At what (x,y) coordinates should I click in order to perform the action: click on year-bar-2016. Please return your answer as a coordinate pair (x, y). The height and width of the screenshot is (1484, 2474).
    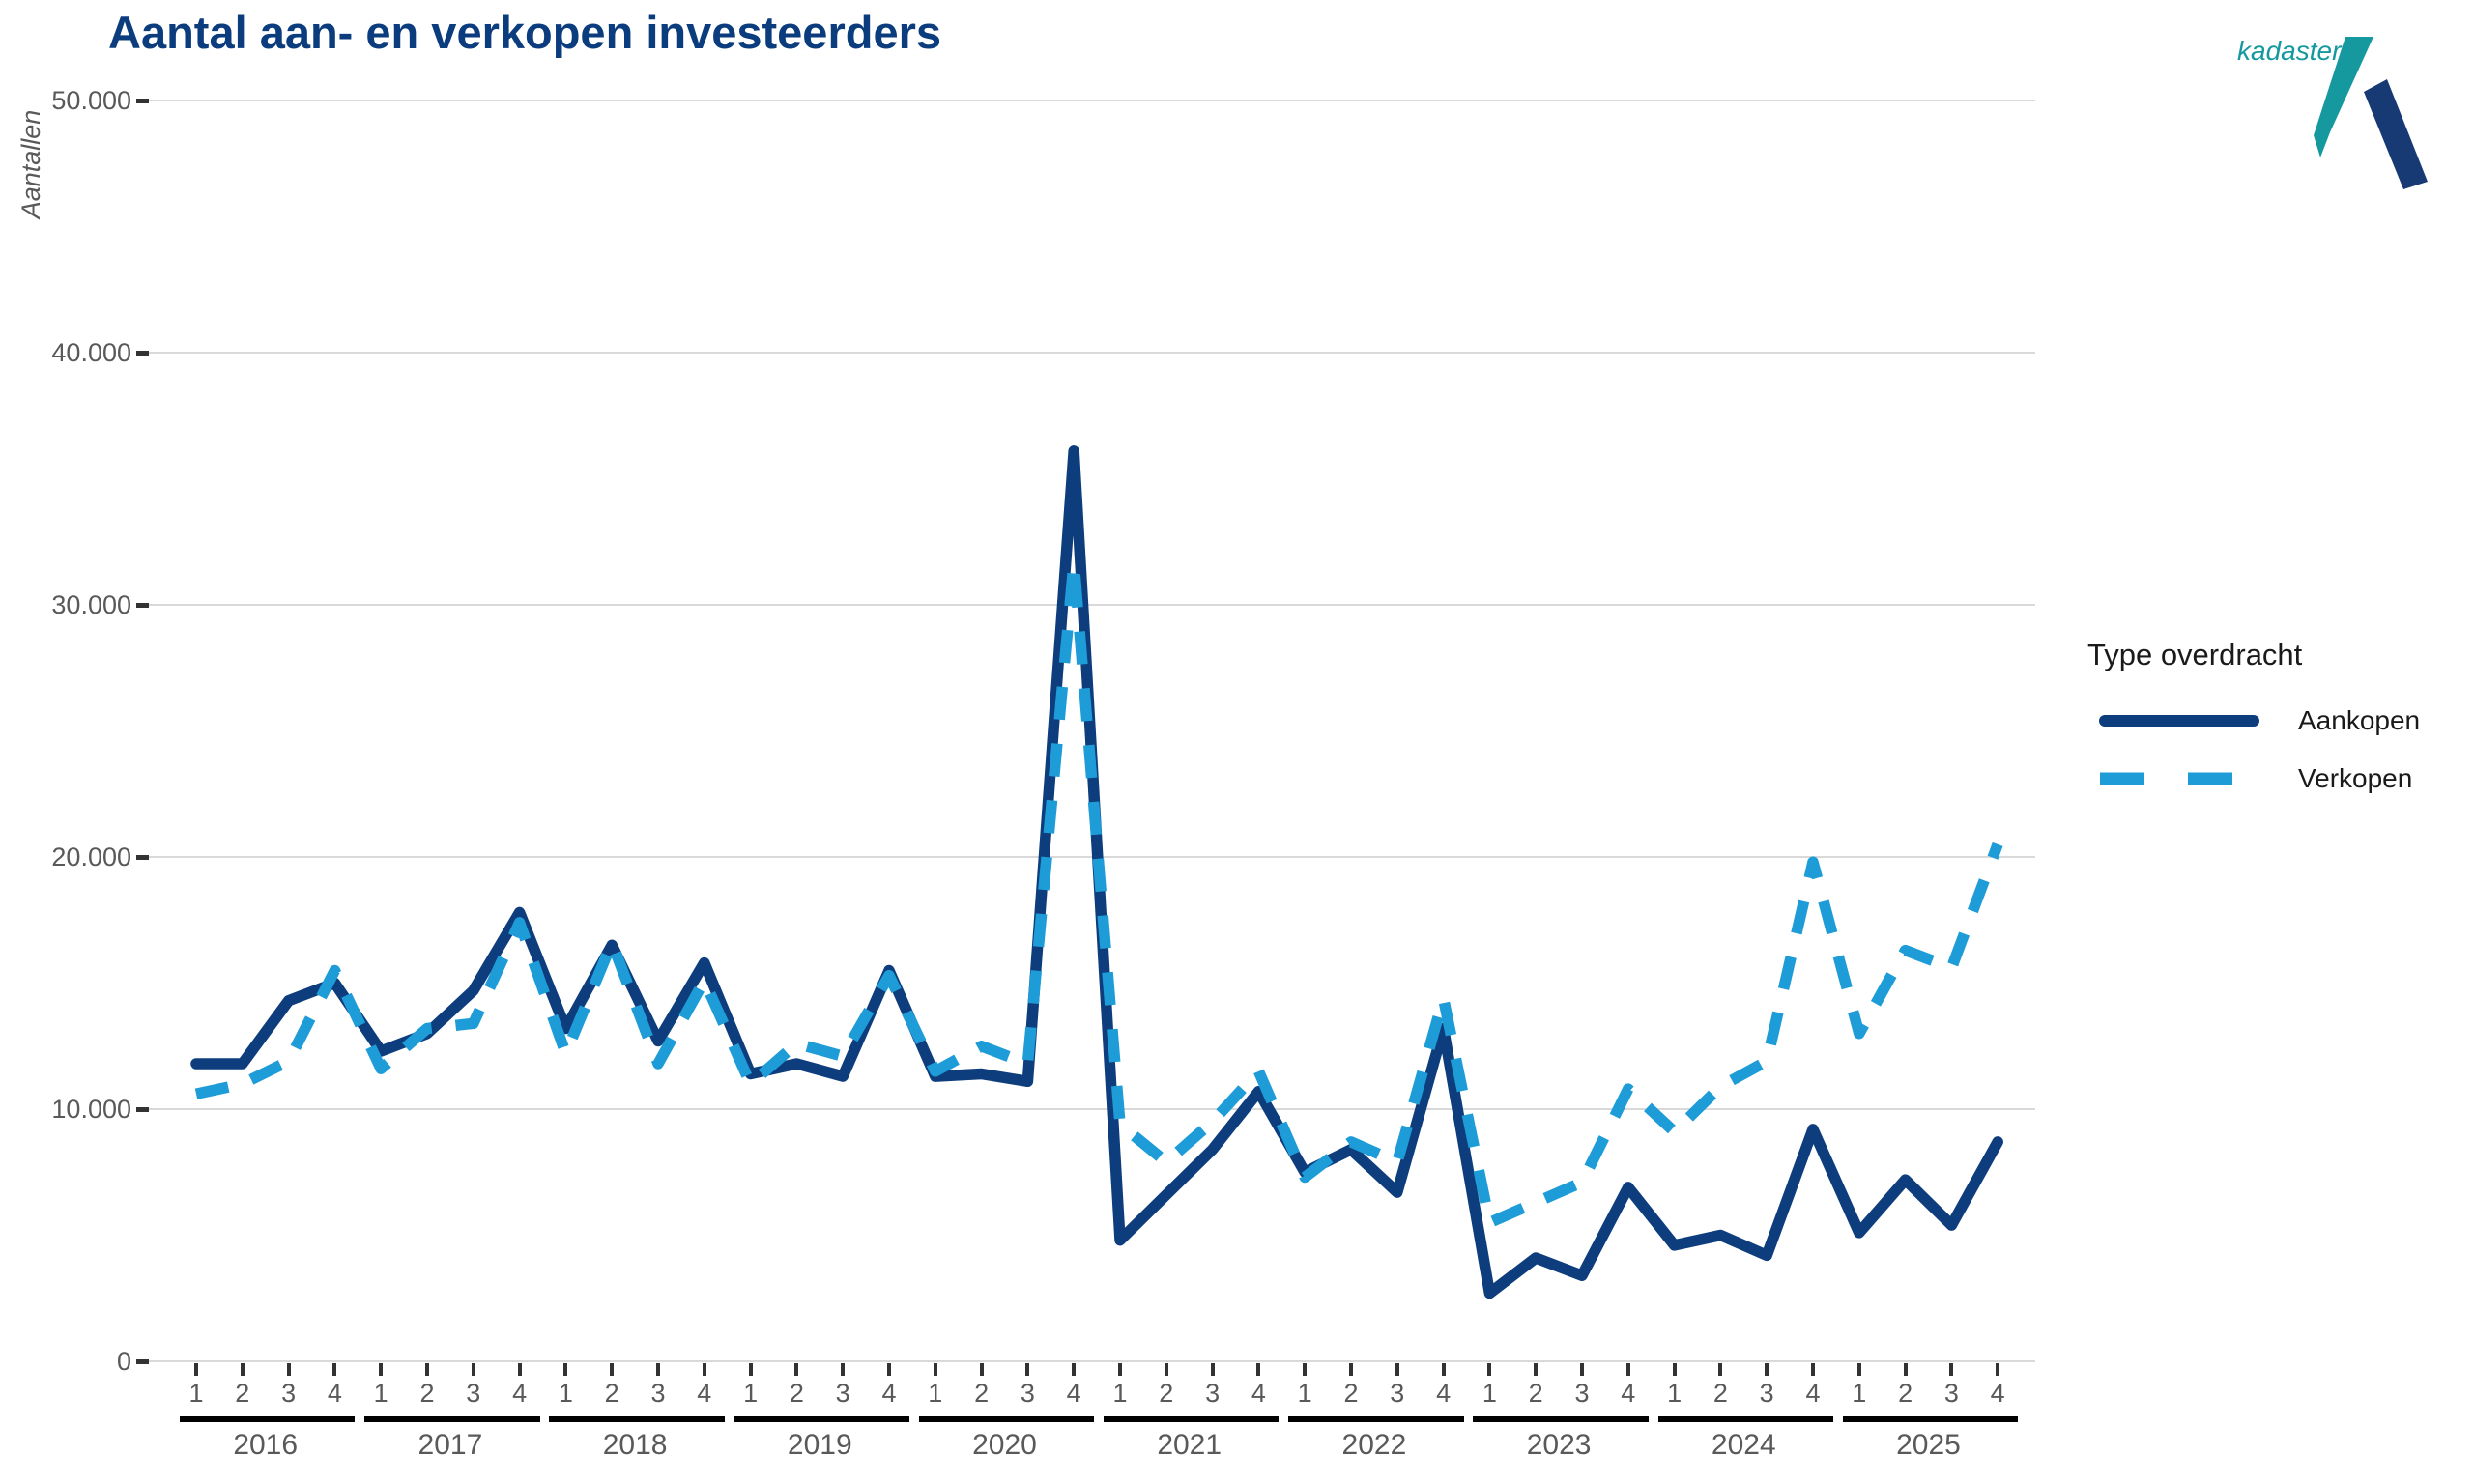
    Looking at the image, I should click on (268, 1419).